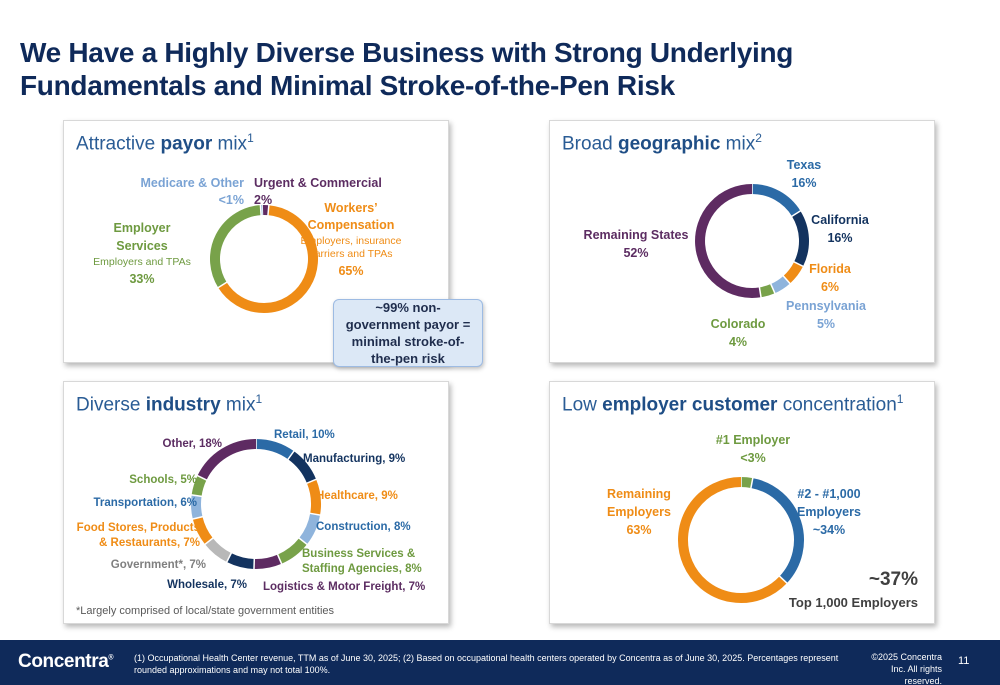 The image size is (1000, 685). What do you see at coordinates (840, 229) in the screenshot?
I see `geo-label-california: California 16%` at bounding box center [840, 229].